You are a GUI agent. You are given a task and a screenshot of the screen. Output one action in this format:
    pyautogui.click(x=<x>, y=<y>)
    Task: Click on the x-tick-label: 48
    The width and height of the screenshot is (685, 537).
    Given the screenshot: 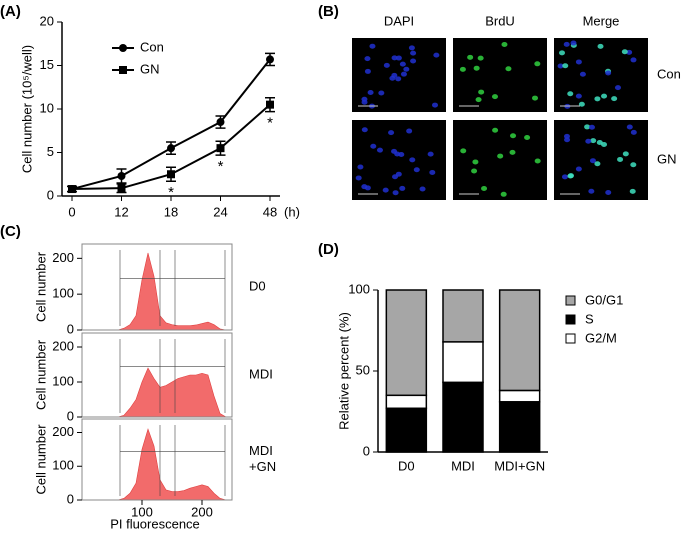 What is the action you would take?
    pyautogui.click(x=270, y=211)
    